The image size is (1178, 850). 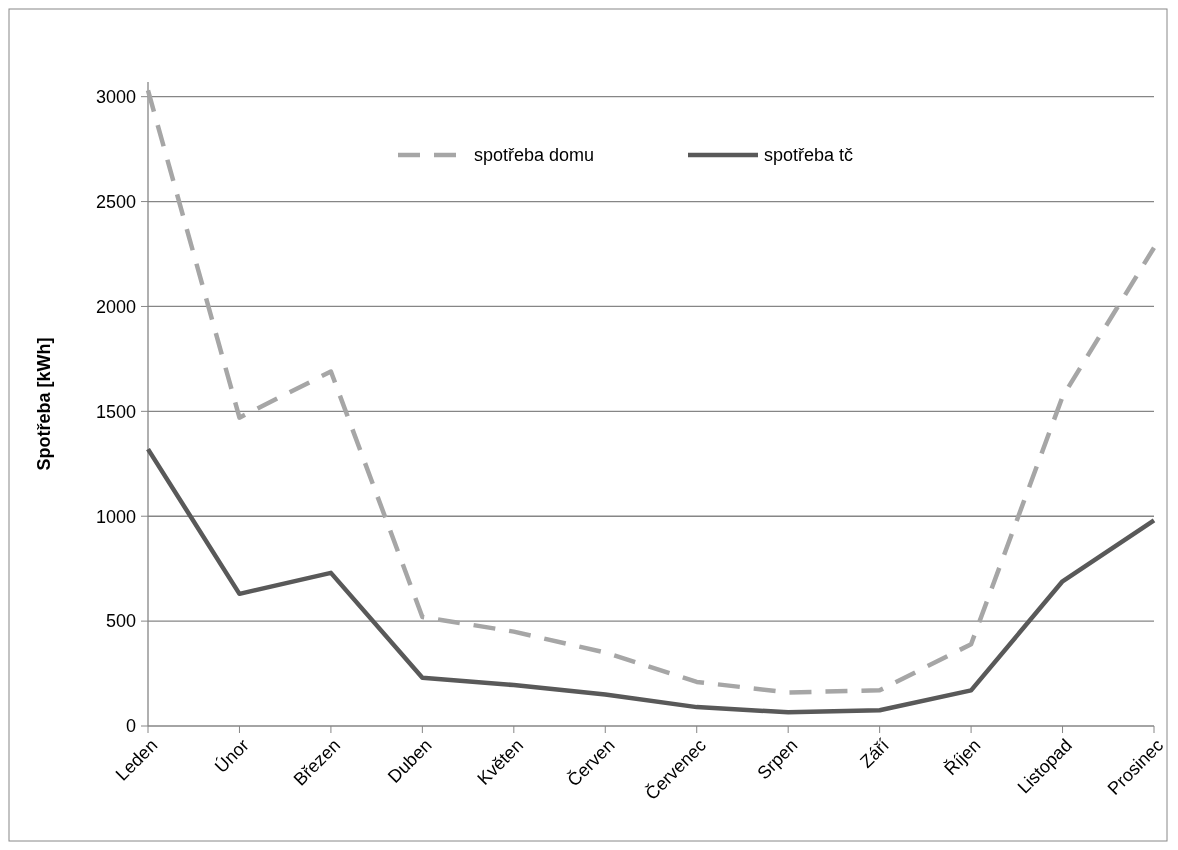 What do you see at coordinates (809, 155) in the screenshot?
I see `legend-label: spotřeba tč` at bounding box center [809, 155].